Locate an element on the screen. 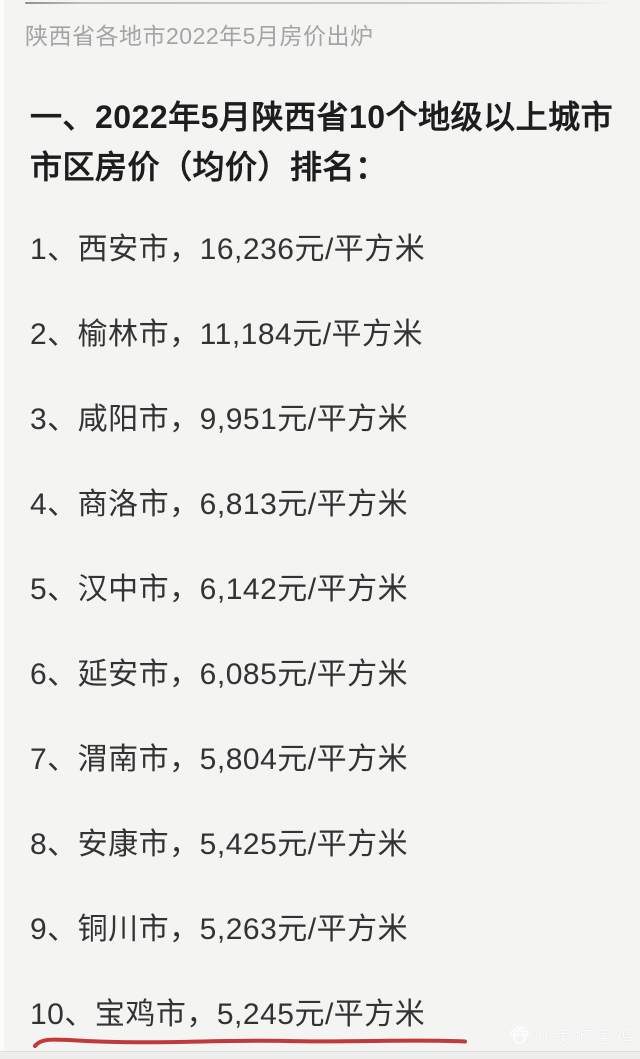 The height and width of the screenshot is (1059, 640). page-header: 陕西省各地市2022年5月房价出炉 is located at coordinates (199, 36).